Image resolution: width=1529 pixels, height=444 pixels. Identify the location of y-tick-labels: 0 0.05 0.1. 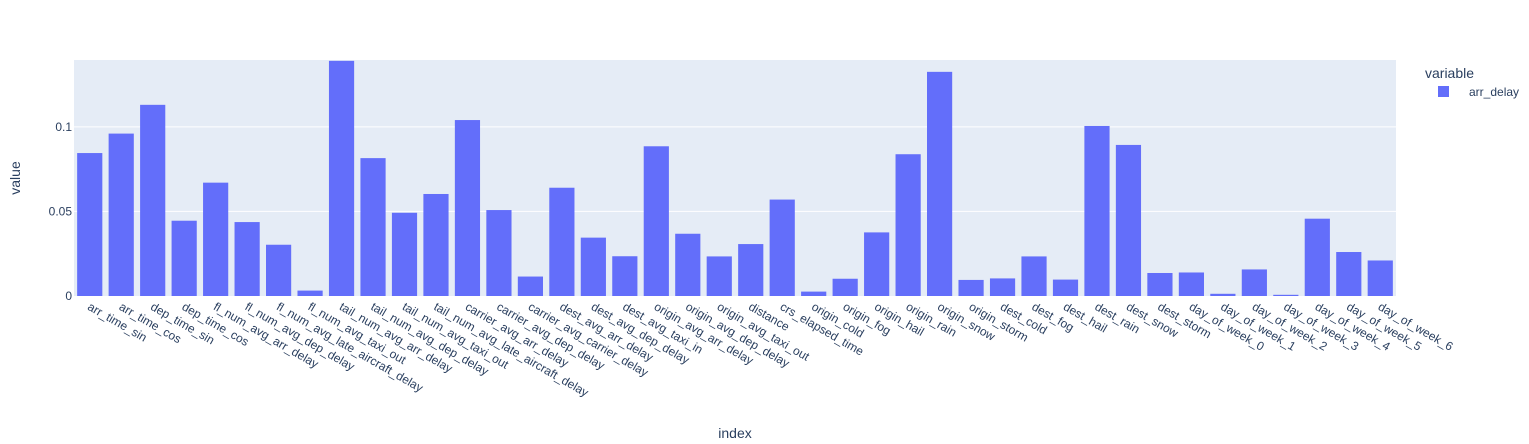
(61, 211).